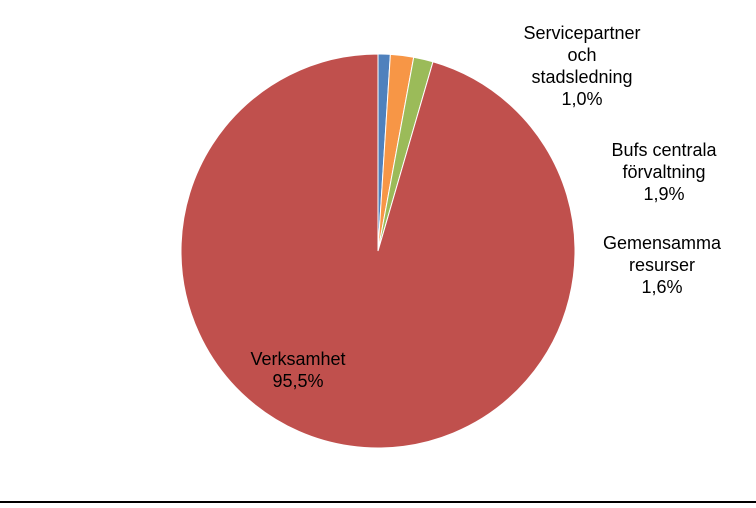 This screenshot has height=508, width=756. Describe the element at coordinates (581, 55) in the screenshot. I see `slice-label-line: och` at that location.